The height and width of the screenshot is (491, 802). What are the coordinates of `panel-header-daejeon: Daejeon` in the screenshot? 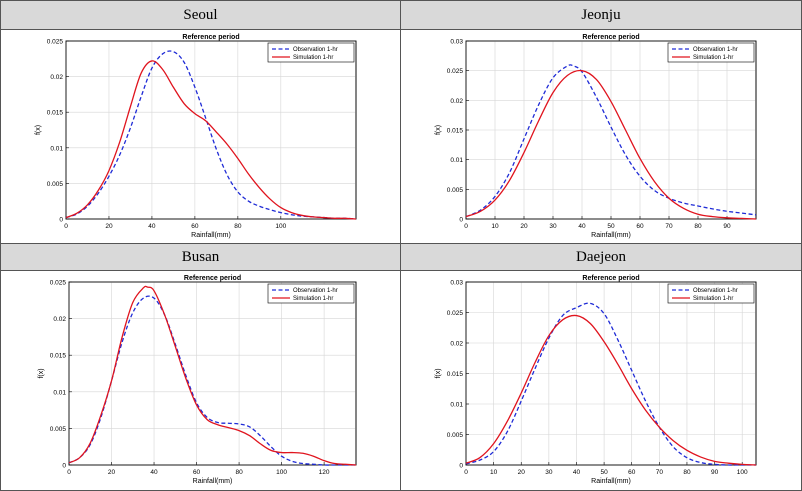 It's located at (601, 257).